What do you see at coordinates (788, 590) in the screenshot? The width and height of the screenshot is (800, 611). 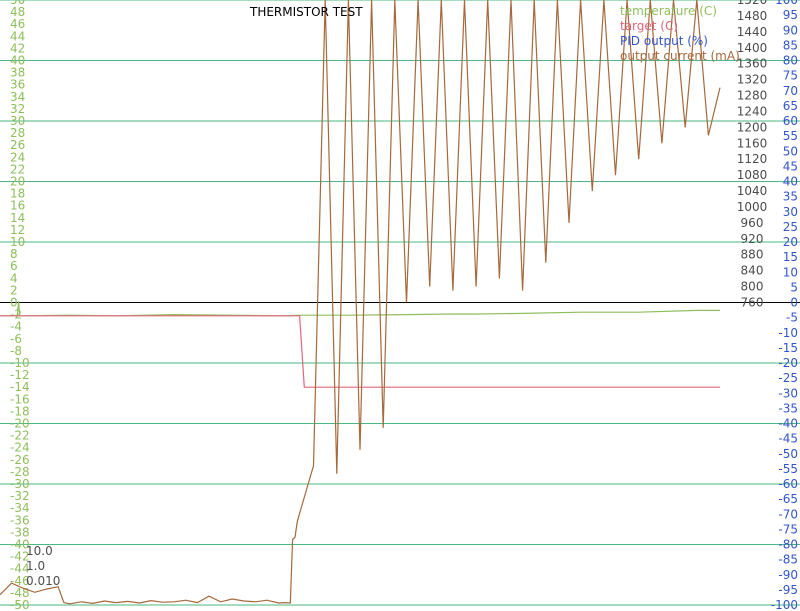 I see `pid-output-tick-label: -95` at bounding box center [788, 590].